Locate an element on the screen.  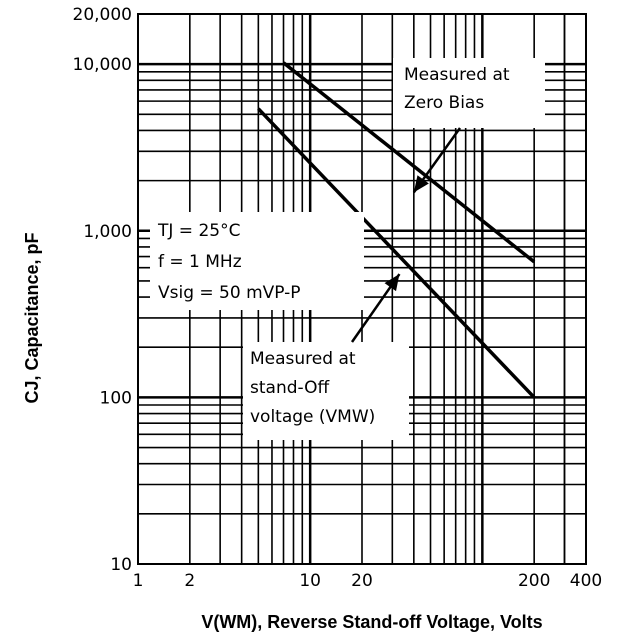
annotation-1: Measured at Zero Bias is located at coordinates (469, 126).